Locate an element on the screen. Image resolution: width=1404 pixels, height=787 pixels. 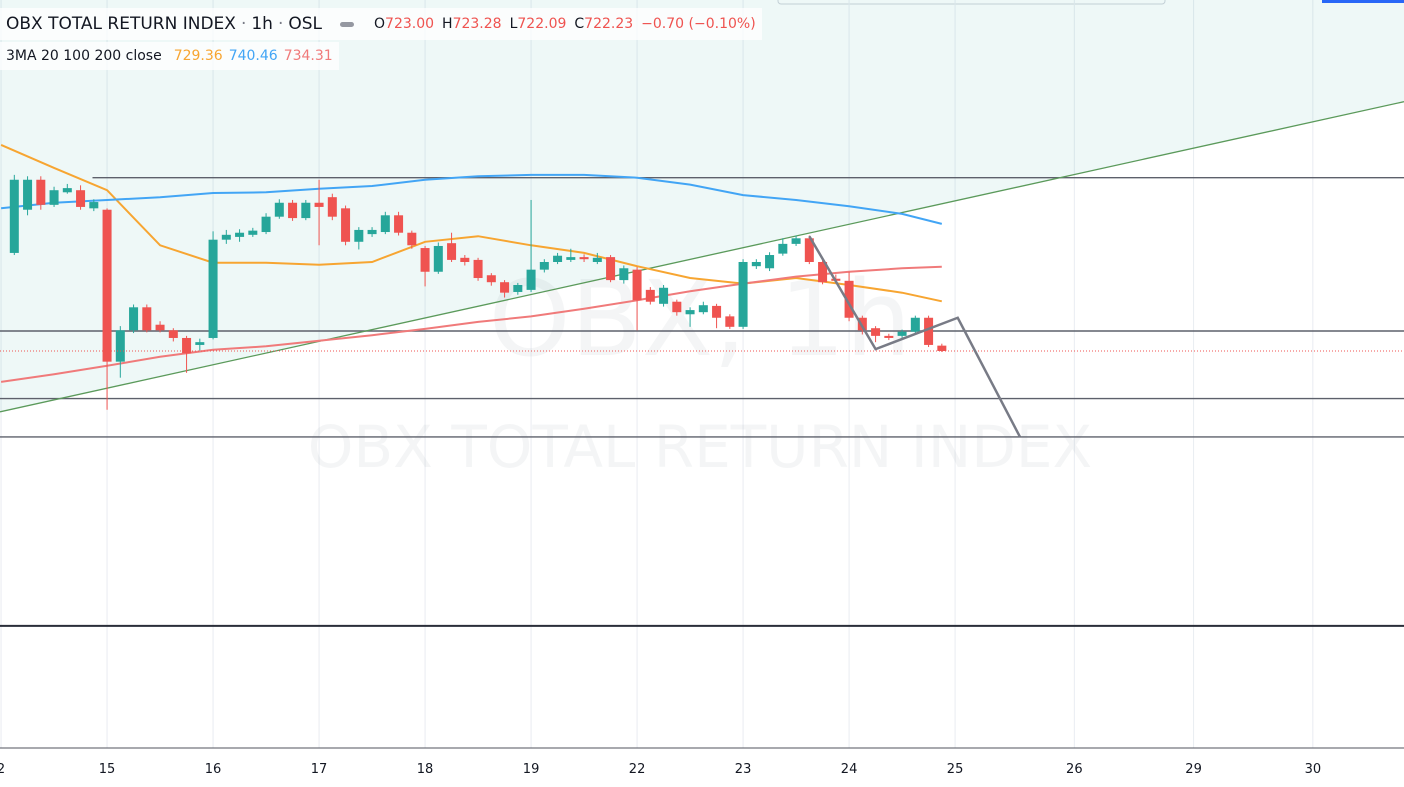
x-tick-label: 26 is located at coordinates (1074, 769).